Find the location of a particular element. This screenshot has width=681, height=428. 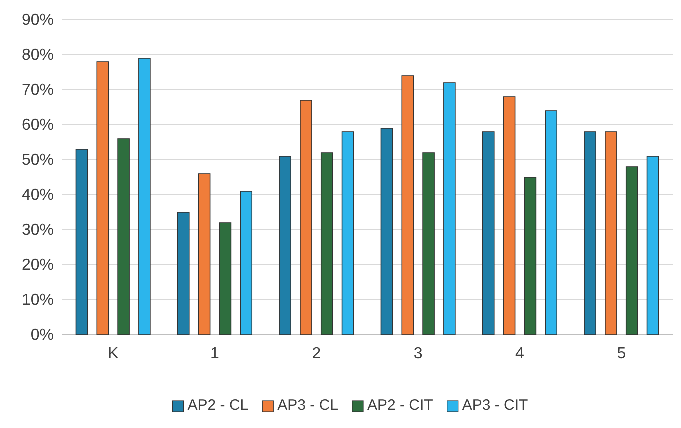

y-tick-label: 30% is located at coordinates (38, 231).